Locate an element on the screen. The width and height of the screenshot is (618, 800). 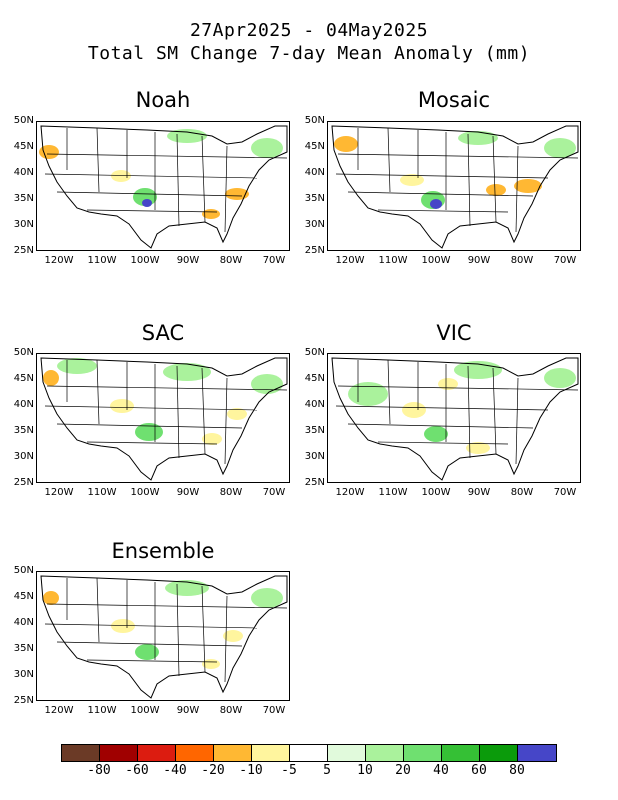
legend-label: 60 is located at coordinates (479, 770).